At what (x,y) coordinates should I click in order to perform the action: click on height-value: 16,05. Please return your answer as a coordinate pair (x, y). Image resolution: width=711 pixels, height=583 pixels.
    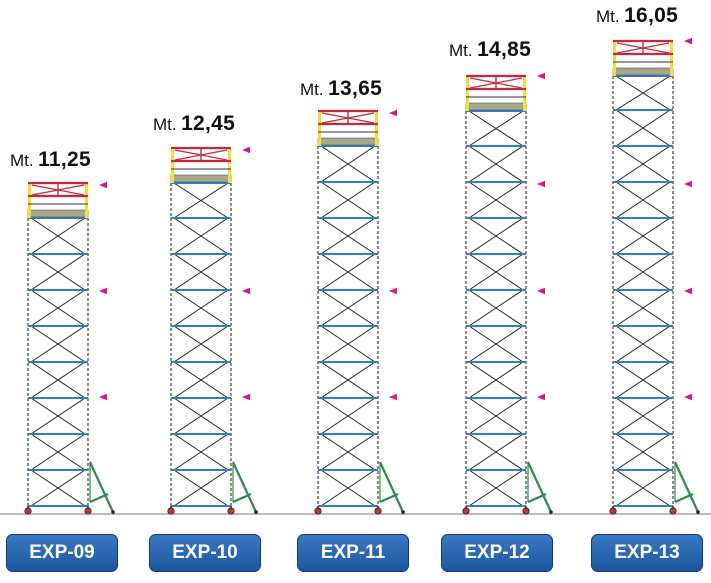
    Looking at the image, I should click on (651, 15).